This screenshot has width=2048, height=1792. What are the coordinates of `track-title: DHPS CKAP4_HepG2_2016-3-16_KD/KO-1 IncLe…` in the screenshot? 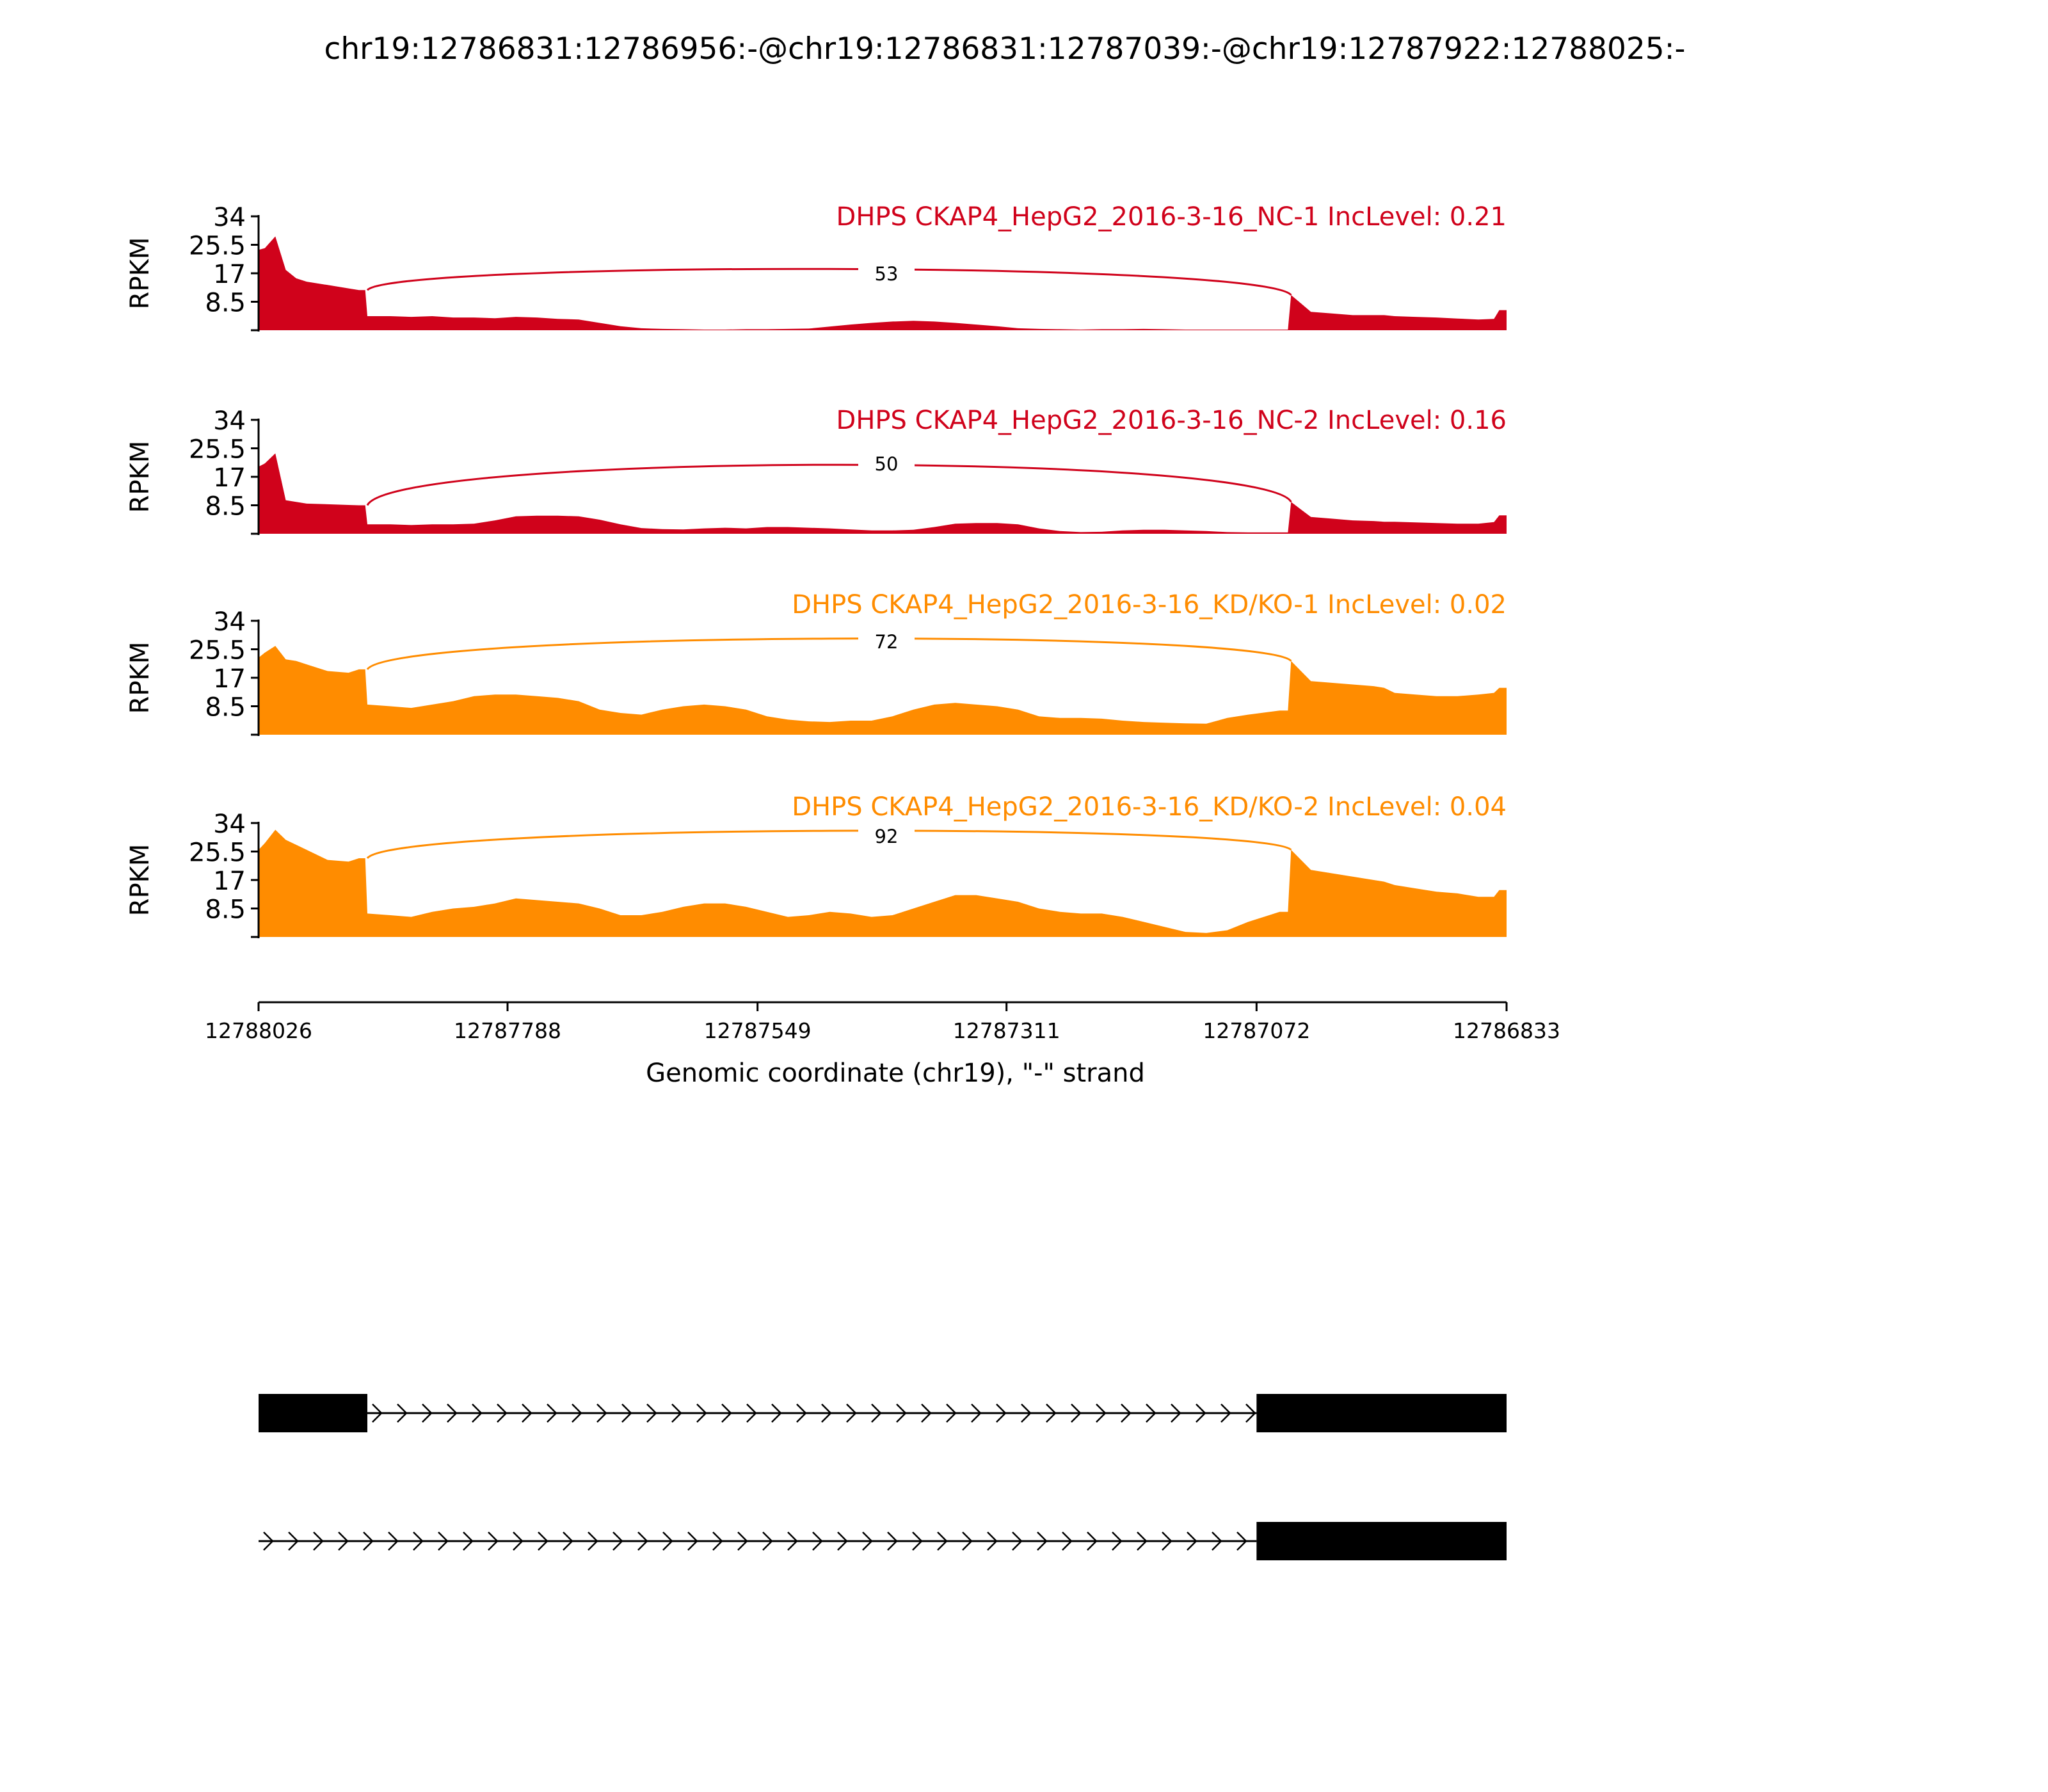 It's located at (1149, 605).